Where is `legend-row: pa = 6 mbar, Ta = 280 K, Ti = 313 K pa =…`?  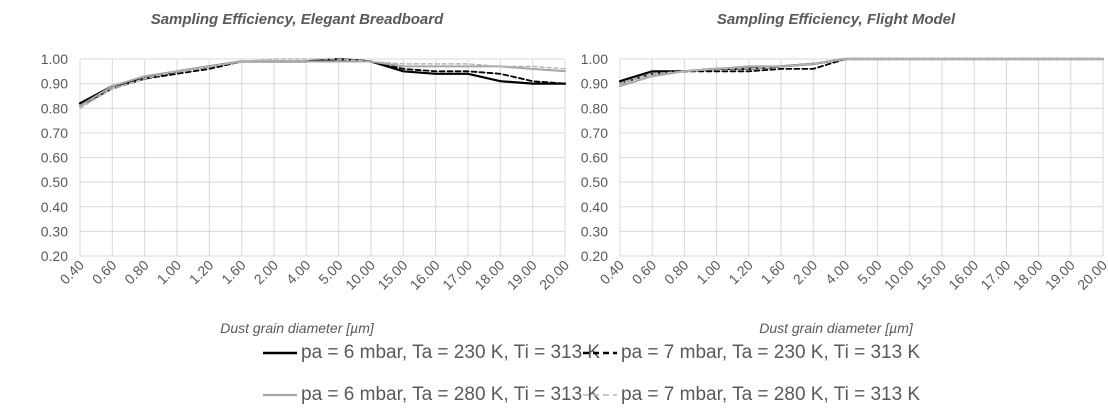
legend-row: pa = 6 mbar, Ta = 280 K, Ti = 313 K pa =… is located at coordinates (554, 395).